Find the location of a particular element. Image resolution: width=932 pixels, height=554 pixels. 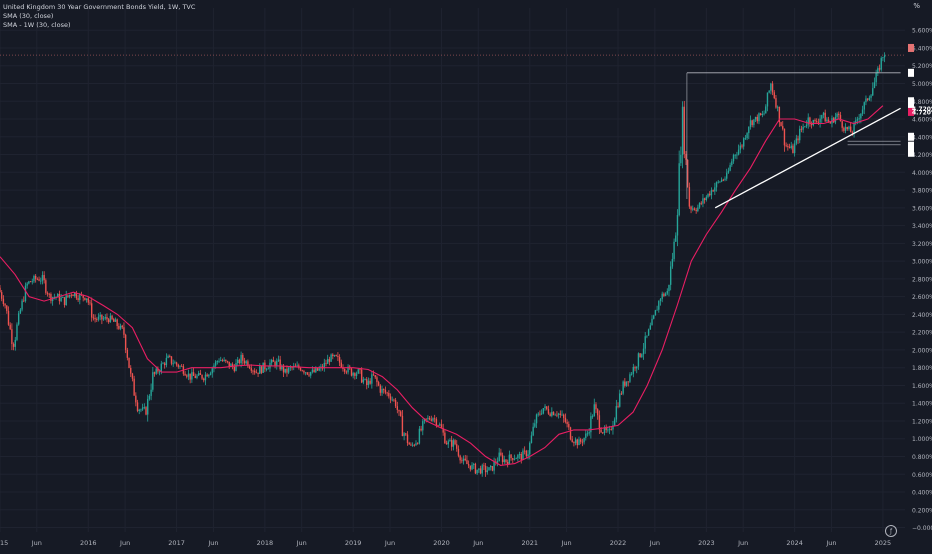

y-tick-label: 1.800% is located at coordinates (922, 368).